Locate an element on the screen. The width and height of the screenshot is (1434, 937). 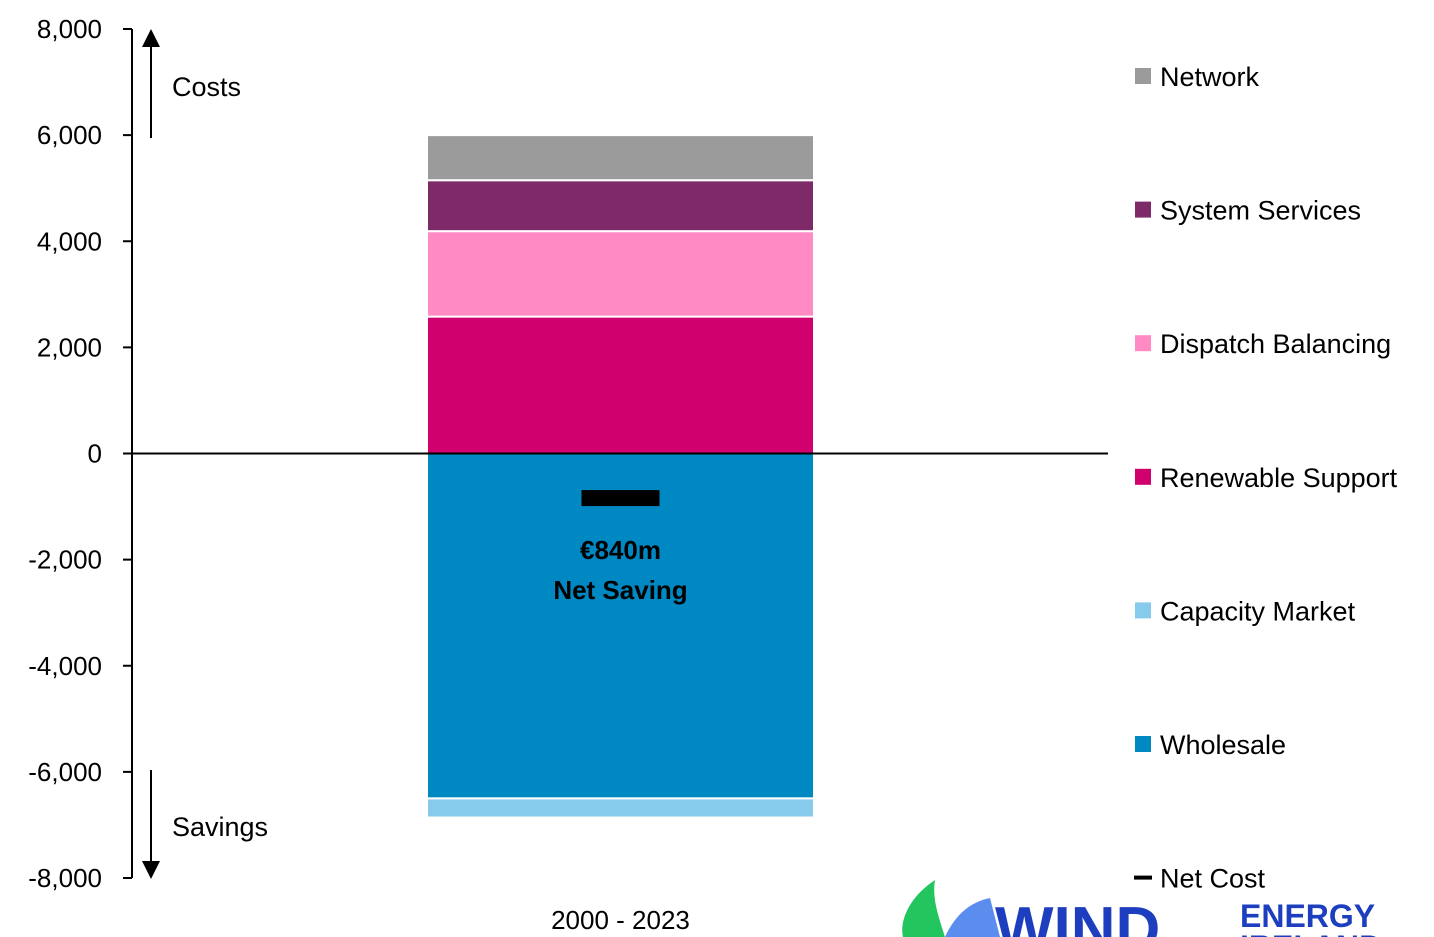
y-tick-label: -8,000 is located at coordinates (65, 878).